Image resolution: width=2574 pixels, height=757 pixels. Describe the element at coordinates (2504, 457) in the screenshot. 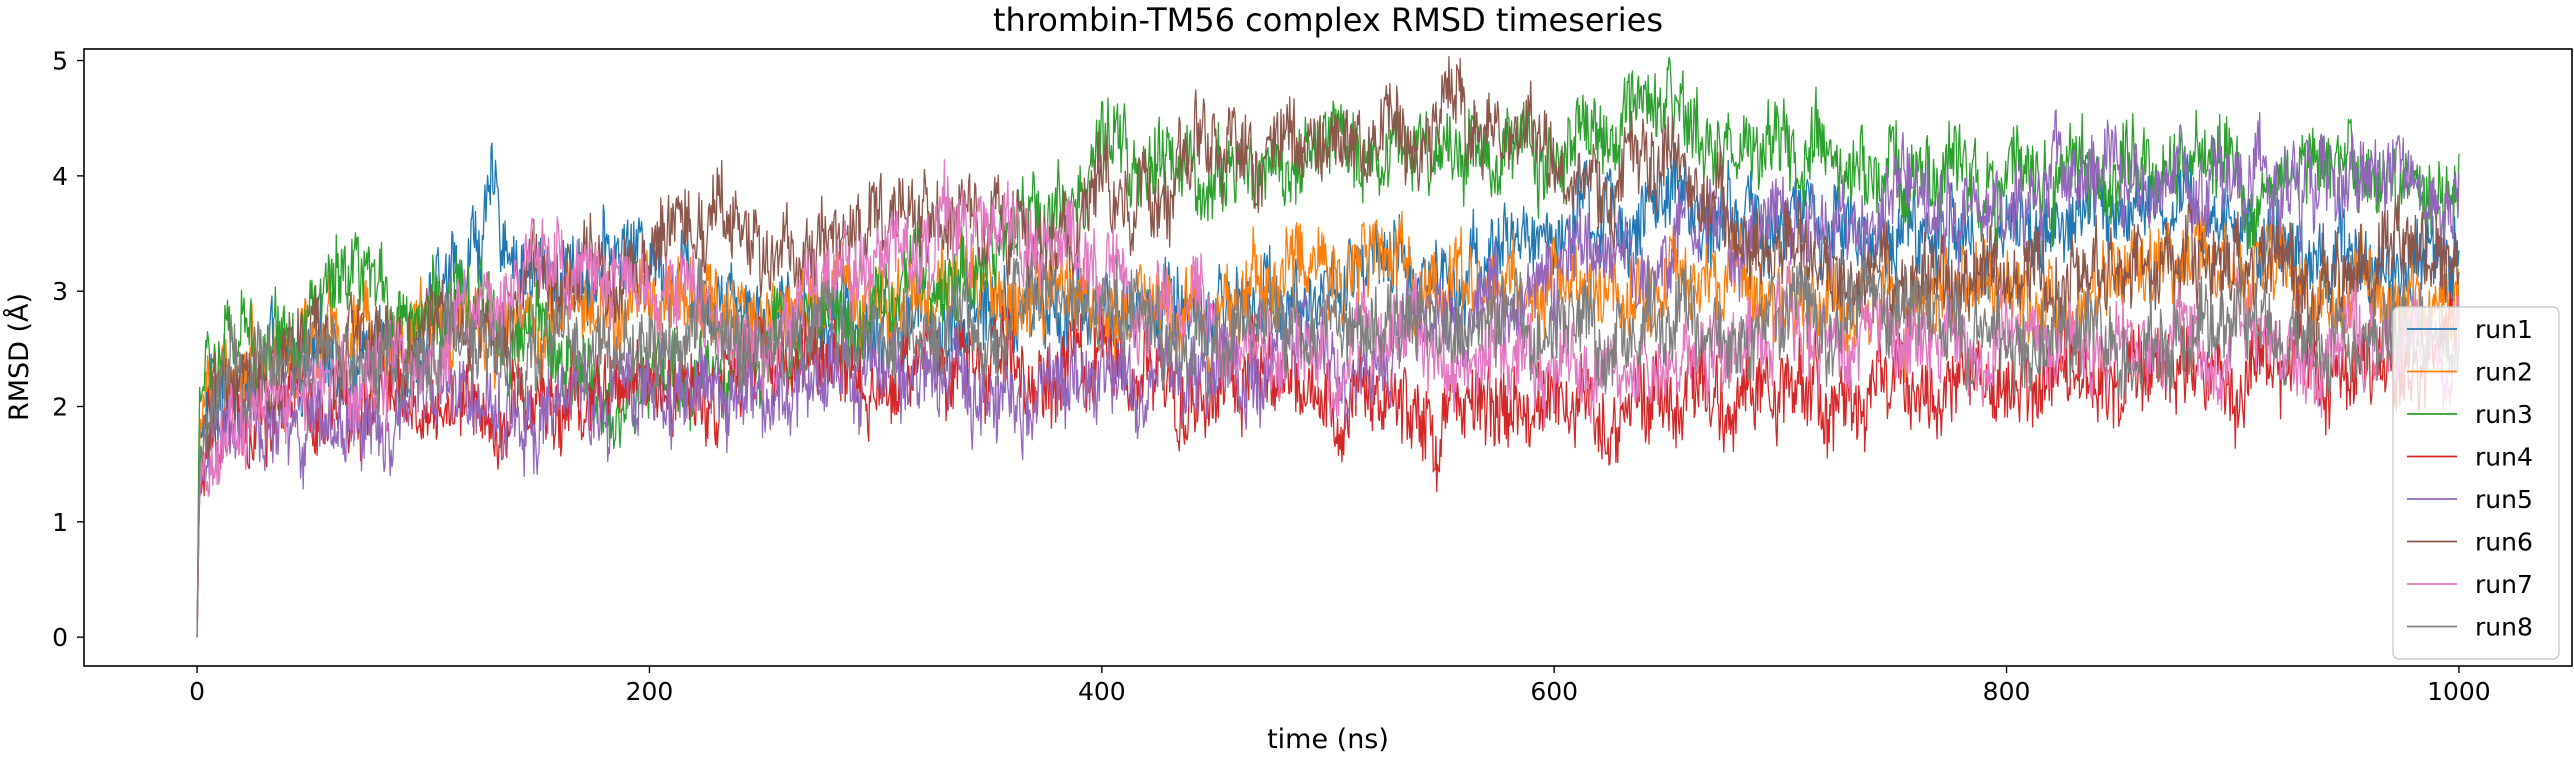

I see `legend-label-run4: run4` at that location.